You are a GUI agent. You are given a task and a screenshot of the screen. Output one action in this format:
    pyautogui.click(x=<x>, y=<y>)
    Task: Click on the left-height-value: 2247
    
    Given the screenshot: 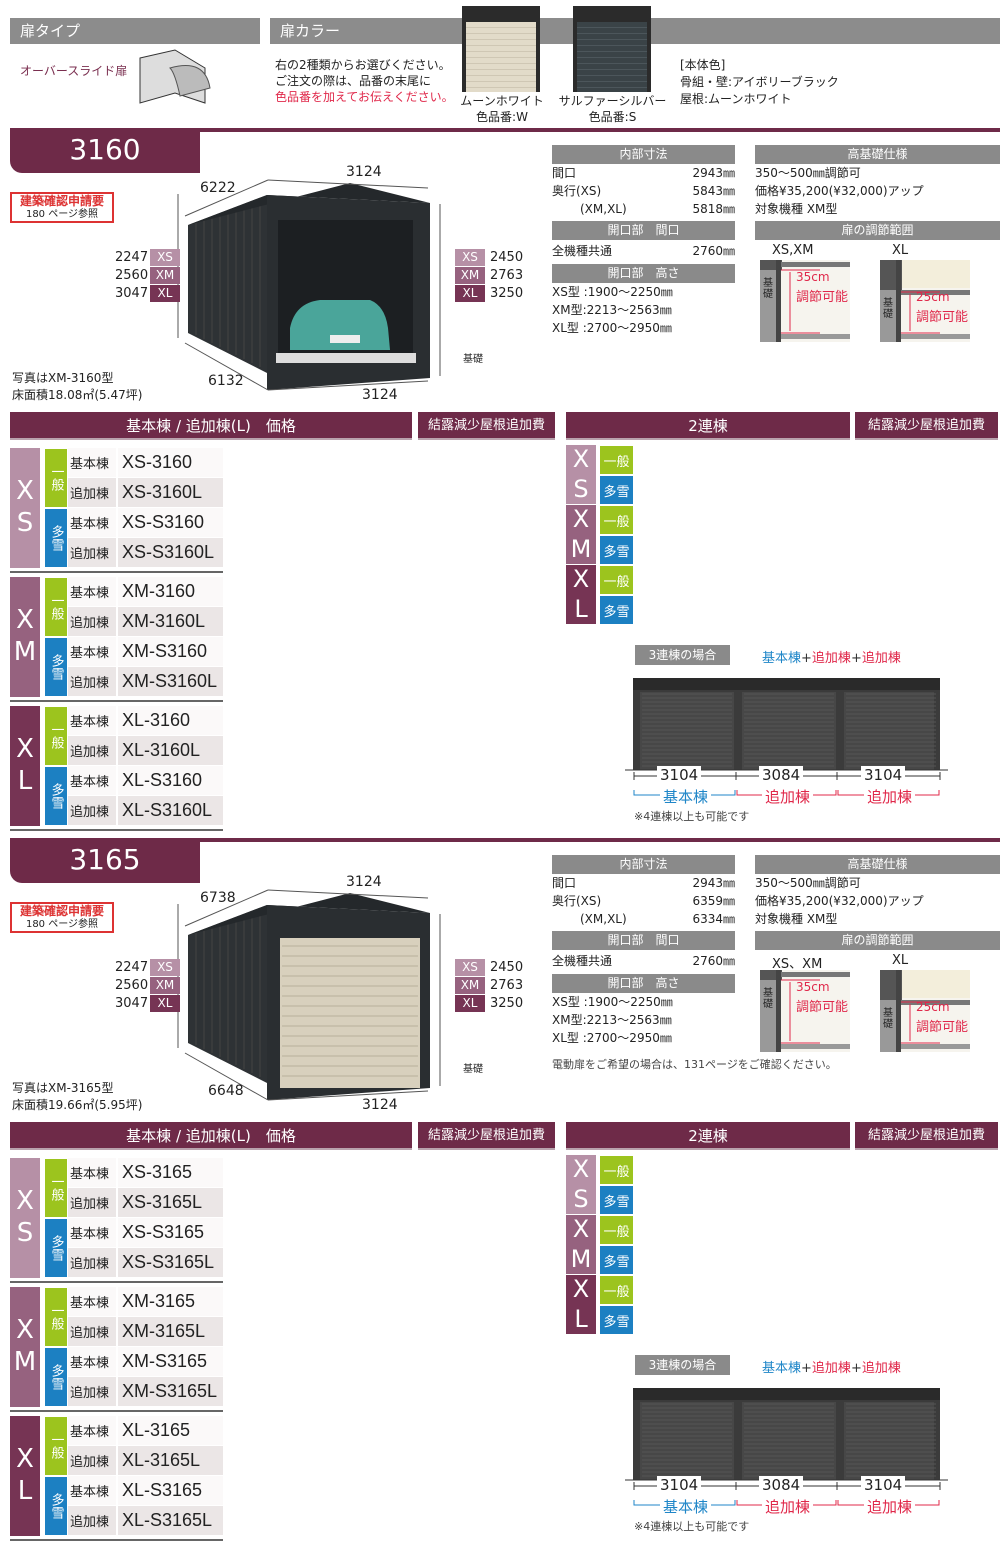 What is the action you would take?
    pyautogui.click(x=132, y=257)
    